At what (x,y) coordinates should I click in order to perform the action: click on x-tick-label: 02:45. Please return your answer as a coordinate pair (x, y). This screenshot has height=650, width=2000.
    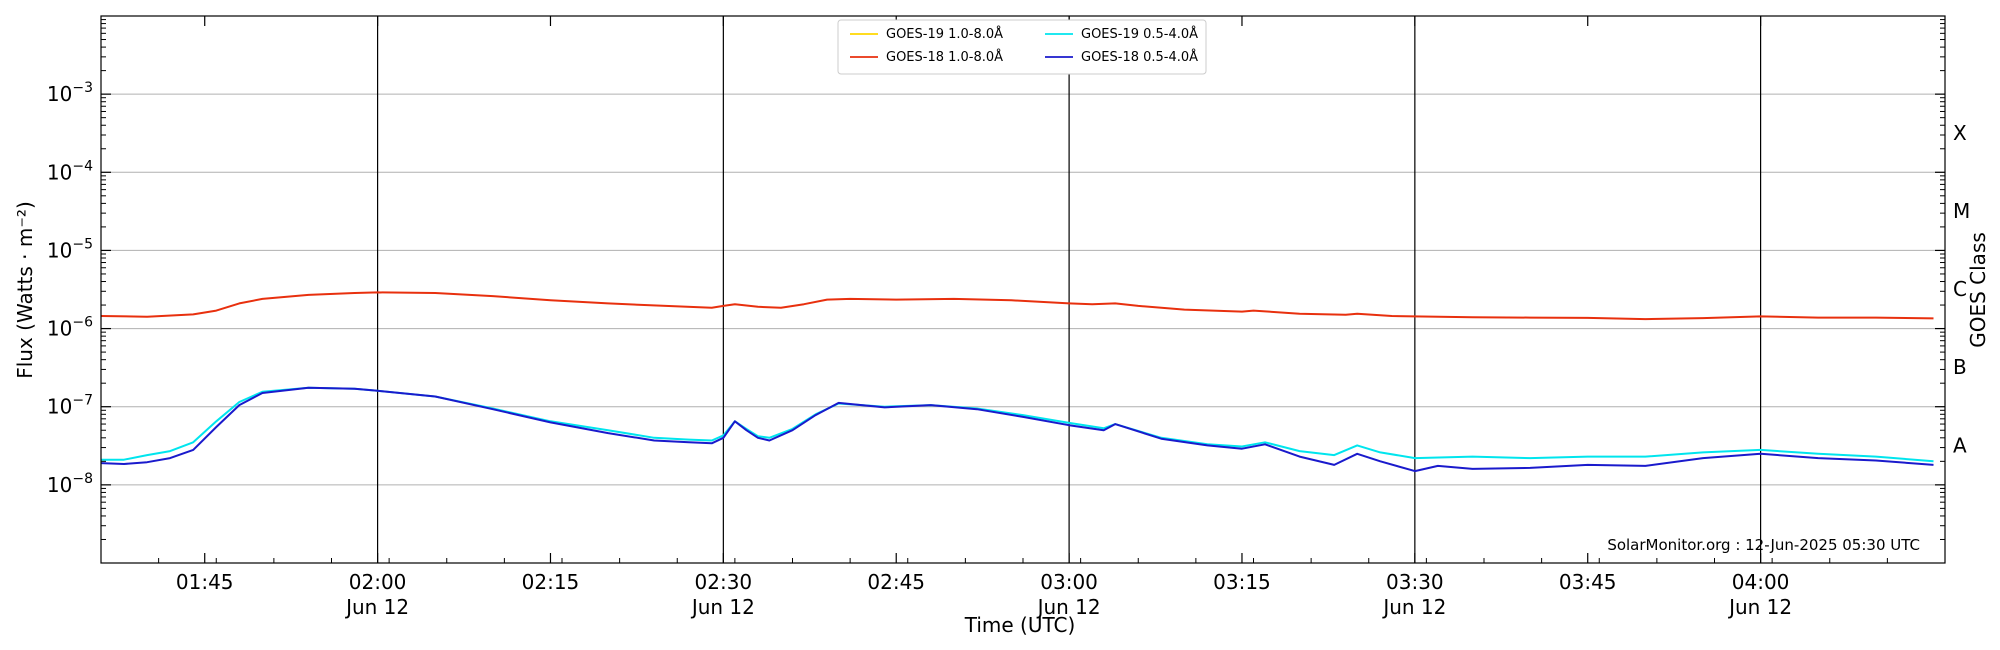
    Looking at the image, I should click on (896, 582).